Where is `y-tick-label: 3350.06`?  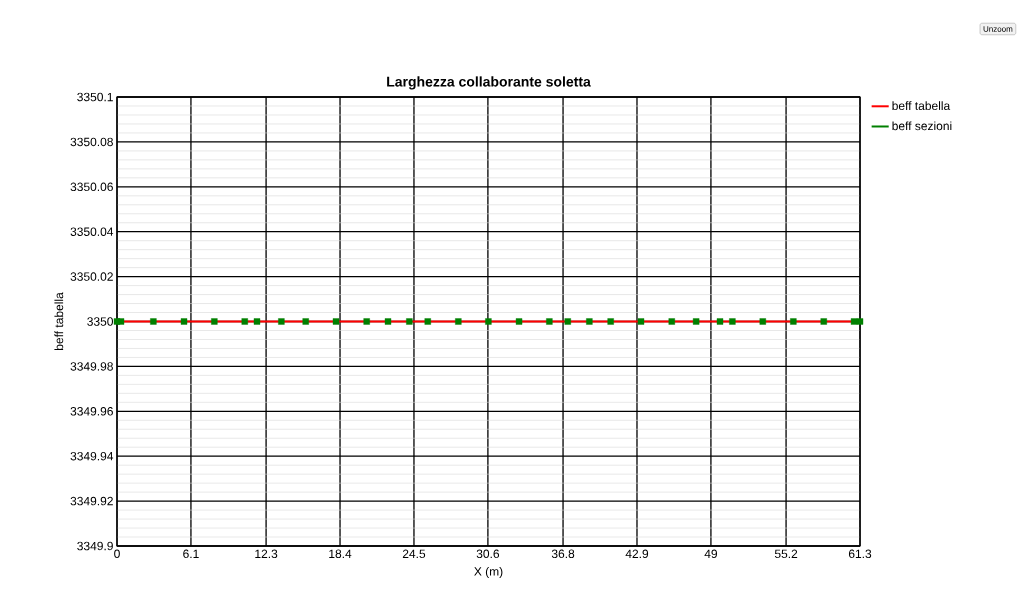
y-tick-label: 3350.06 is located at coordinates (91, 187).